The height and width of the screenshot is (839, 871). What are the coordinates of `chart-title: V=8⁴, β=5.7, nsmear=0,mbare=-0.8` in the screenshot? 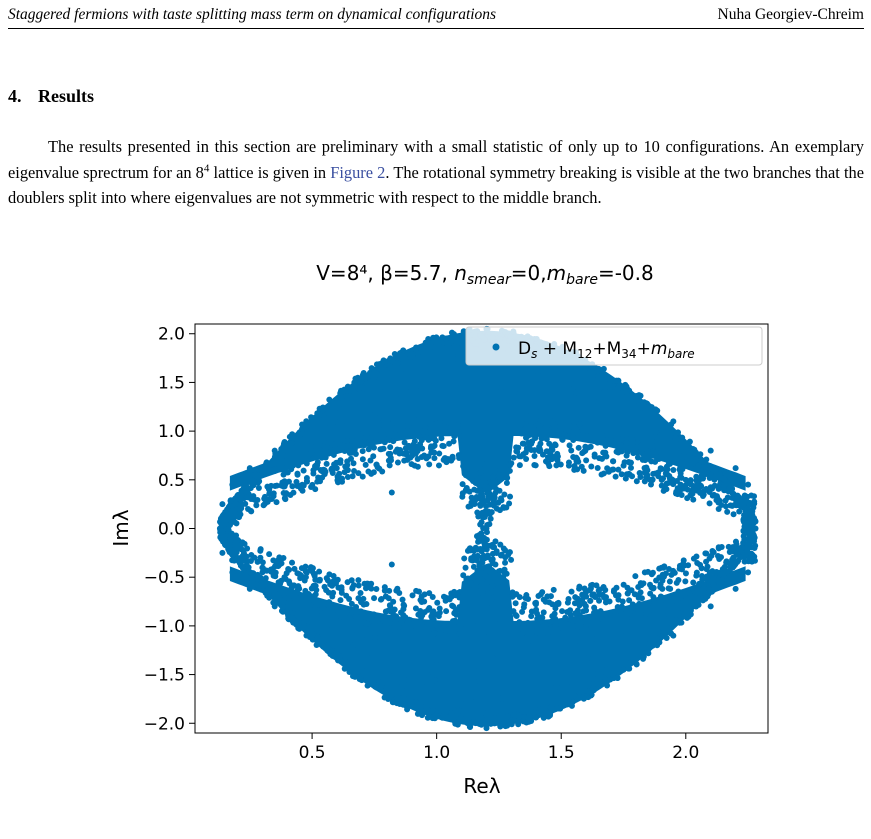 It's located at (484, 274).